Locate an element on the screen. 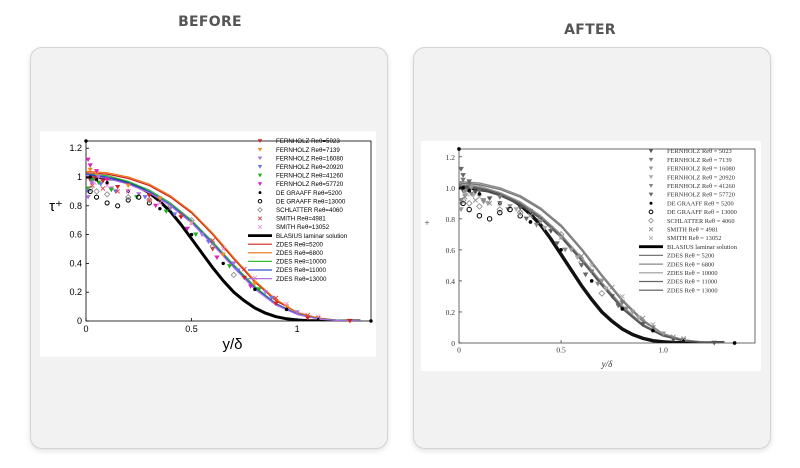 This screenshot has width=800, height=468. legend-label: FERNHOLZ Reθ=57720 is located at coordinates (310, 184).